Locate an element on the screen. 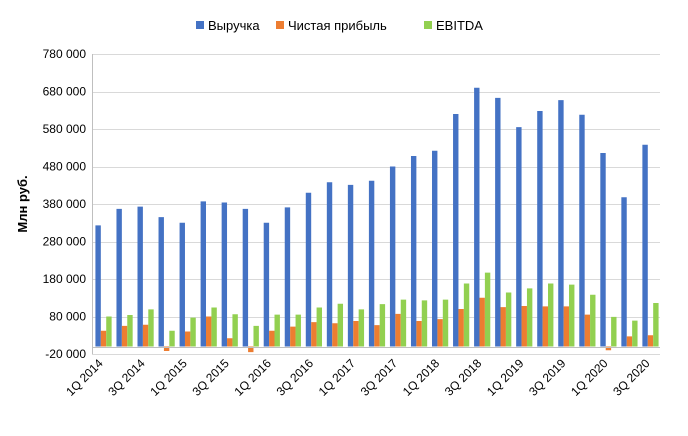 Image resolution: width=688 pixels, height=436 pixels. x-tick-label: 3Q 2016 is located at coordinates (295, 377).